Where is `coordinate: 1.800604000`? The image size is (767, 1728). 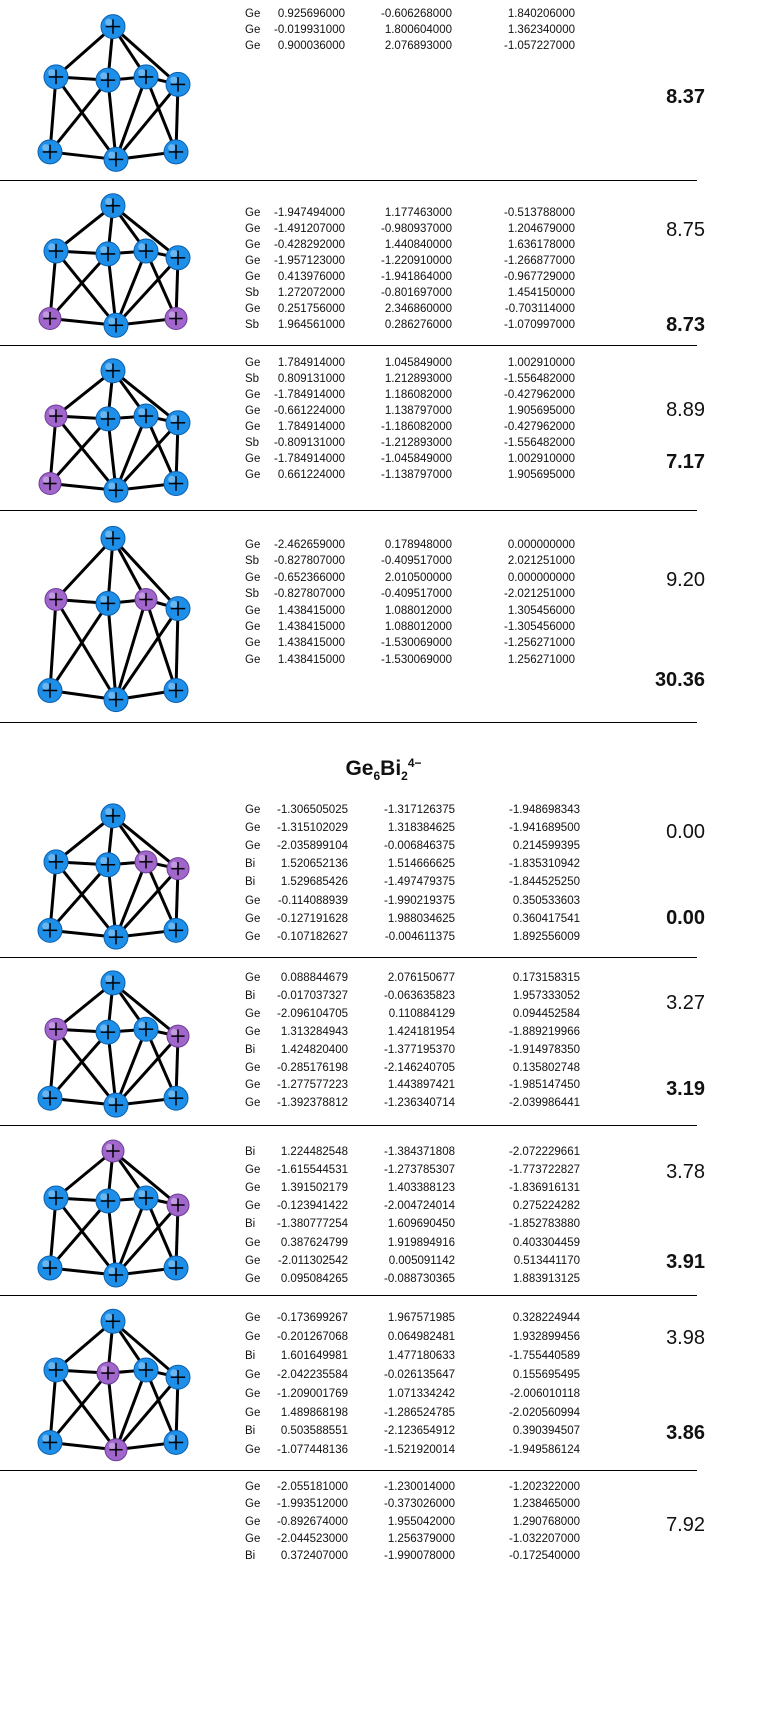
coordinate: 1.800604000 is located at coordinates (418, 30).